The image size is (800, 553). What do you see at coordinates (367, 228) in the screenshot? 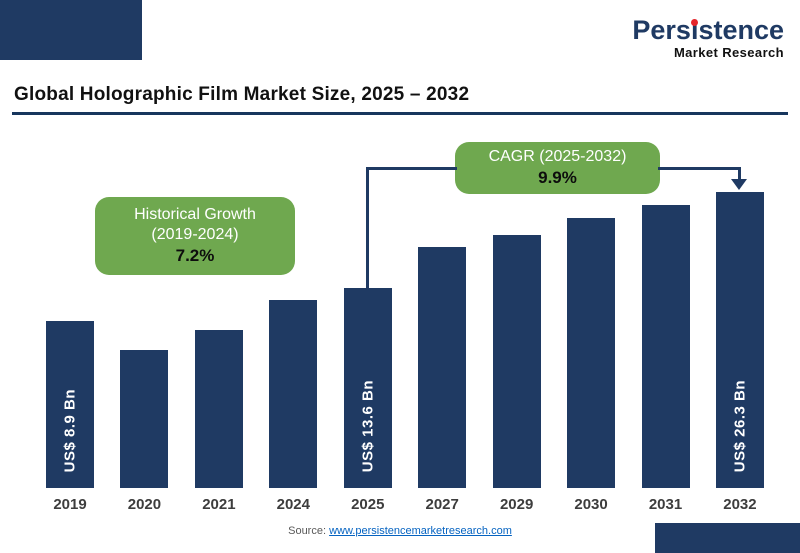
I see `cagr-connector-vertical-2025` at bounding box center [367, 228].